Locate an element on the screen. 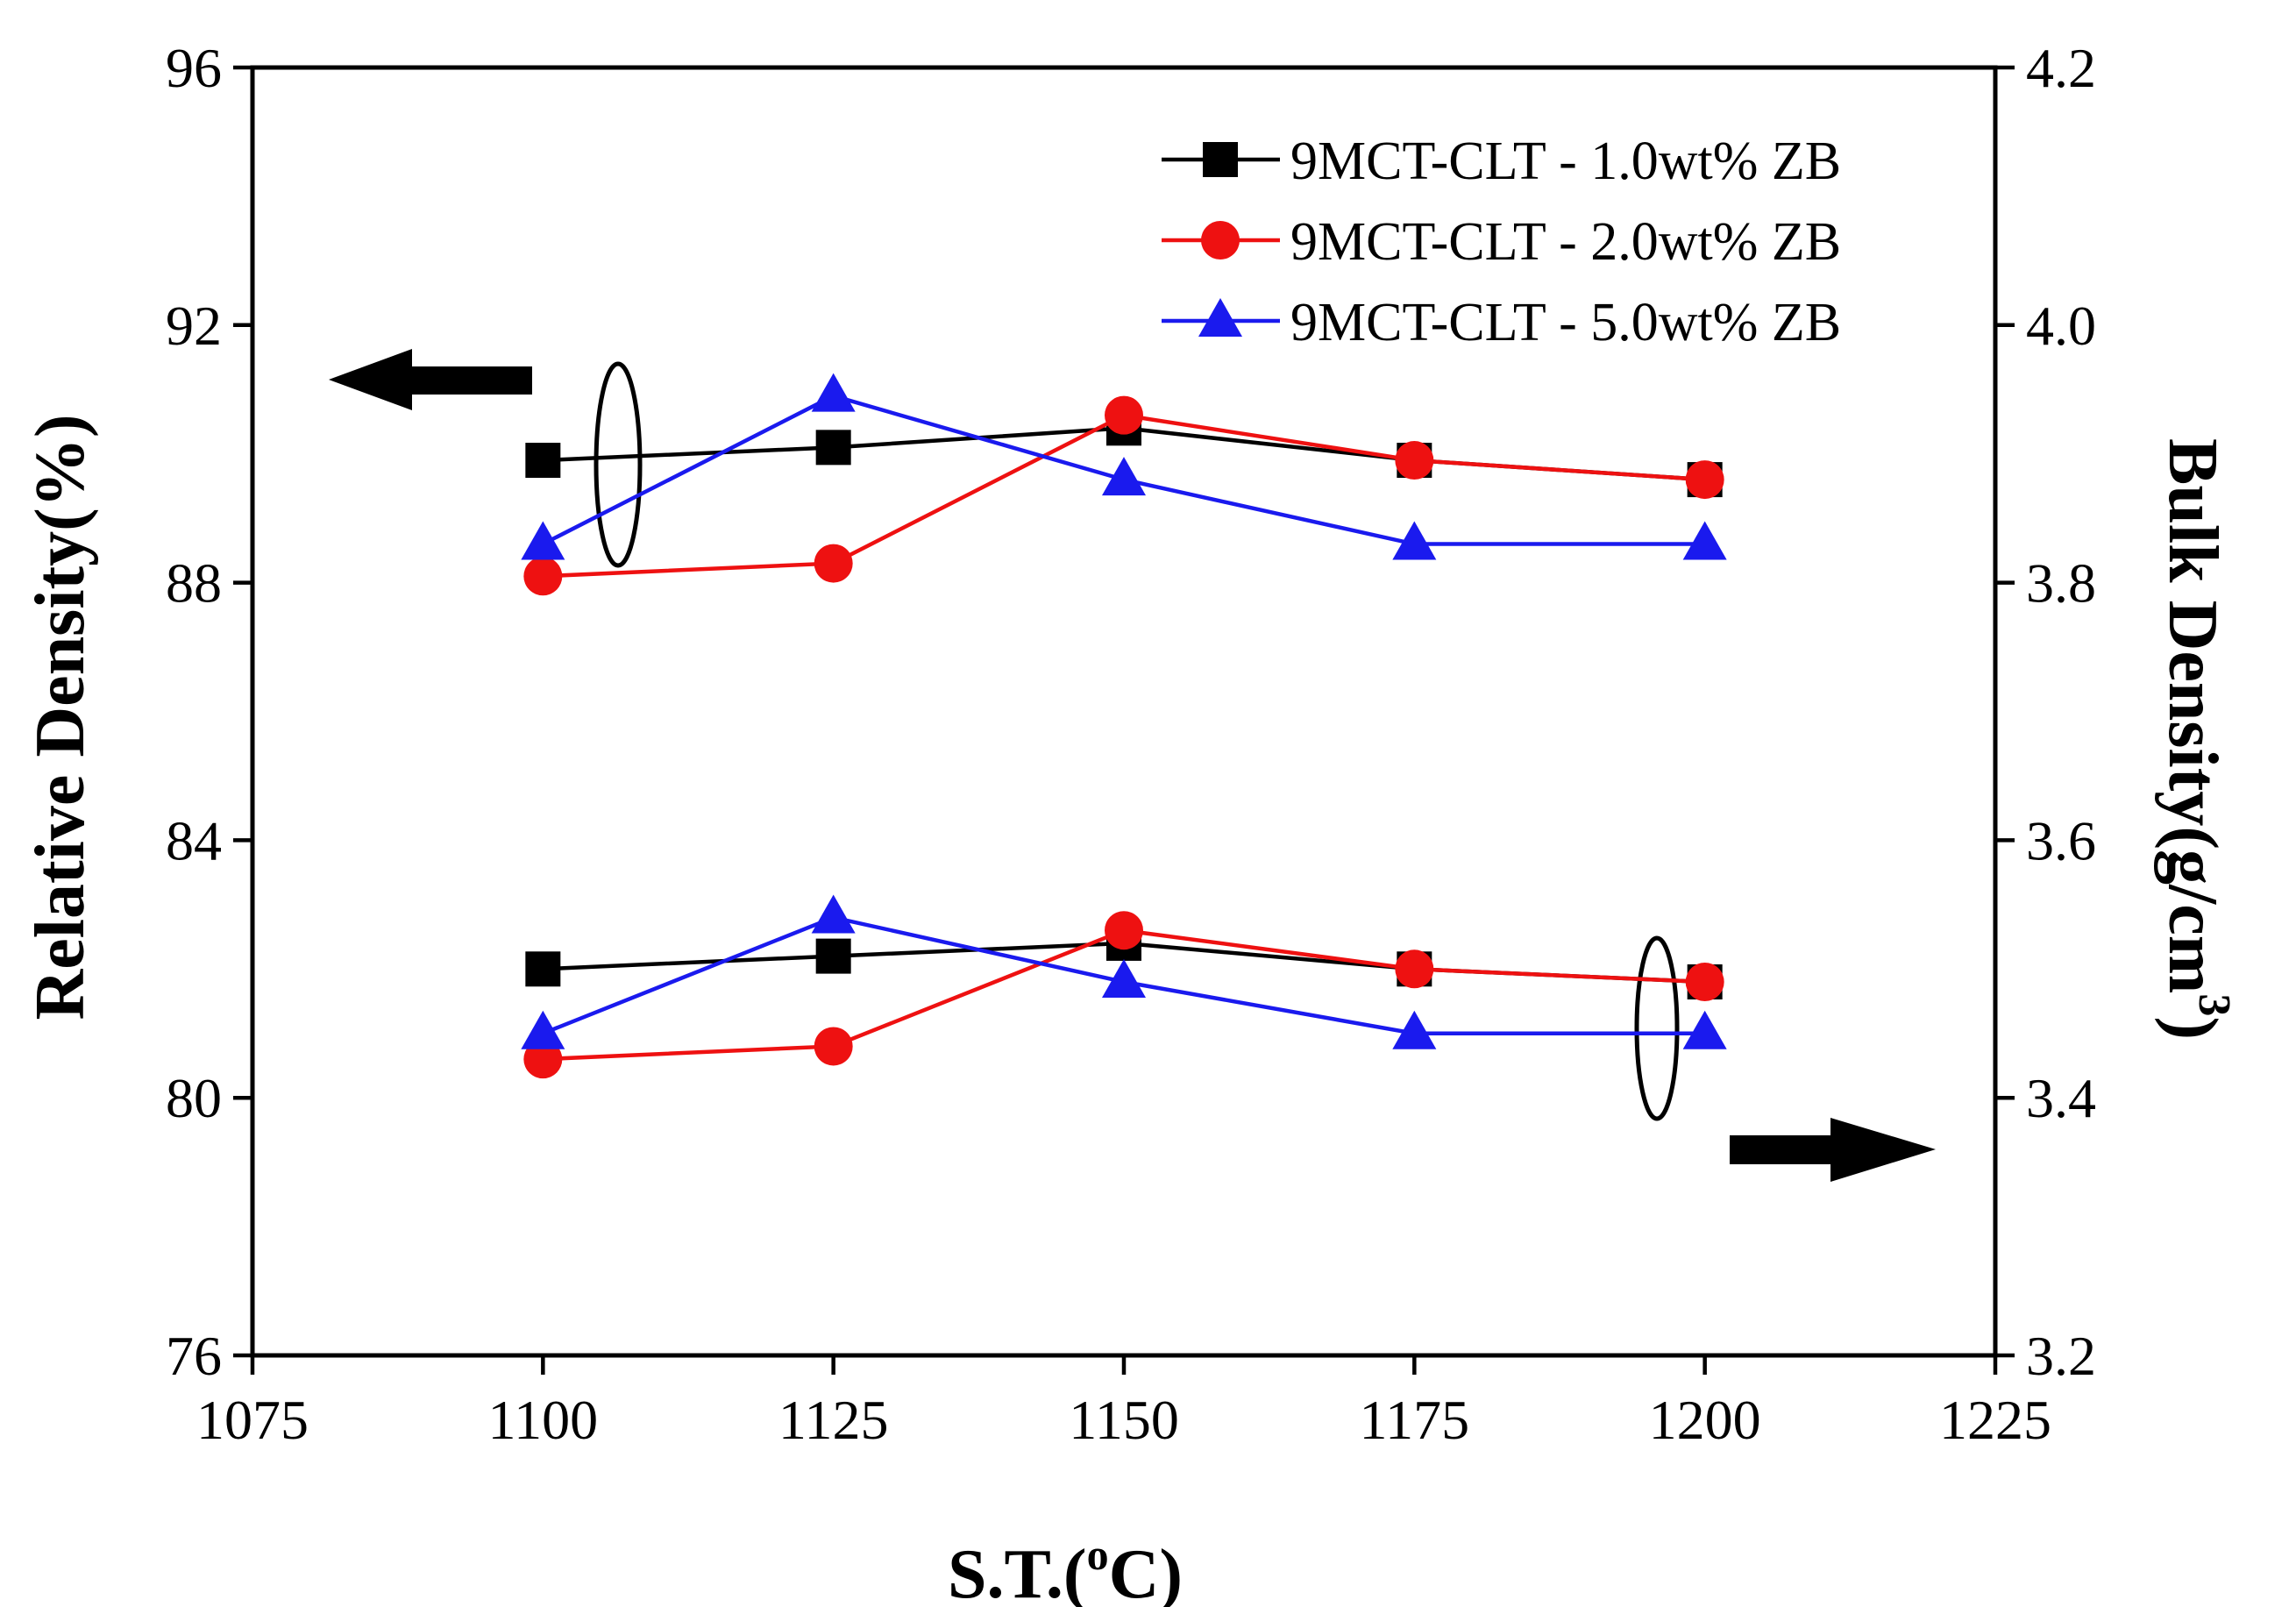 This screenshot has width=2296, height=1607. right-y-tick-label: 3.2 is located at coordinates (2061, 1356).